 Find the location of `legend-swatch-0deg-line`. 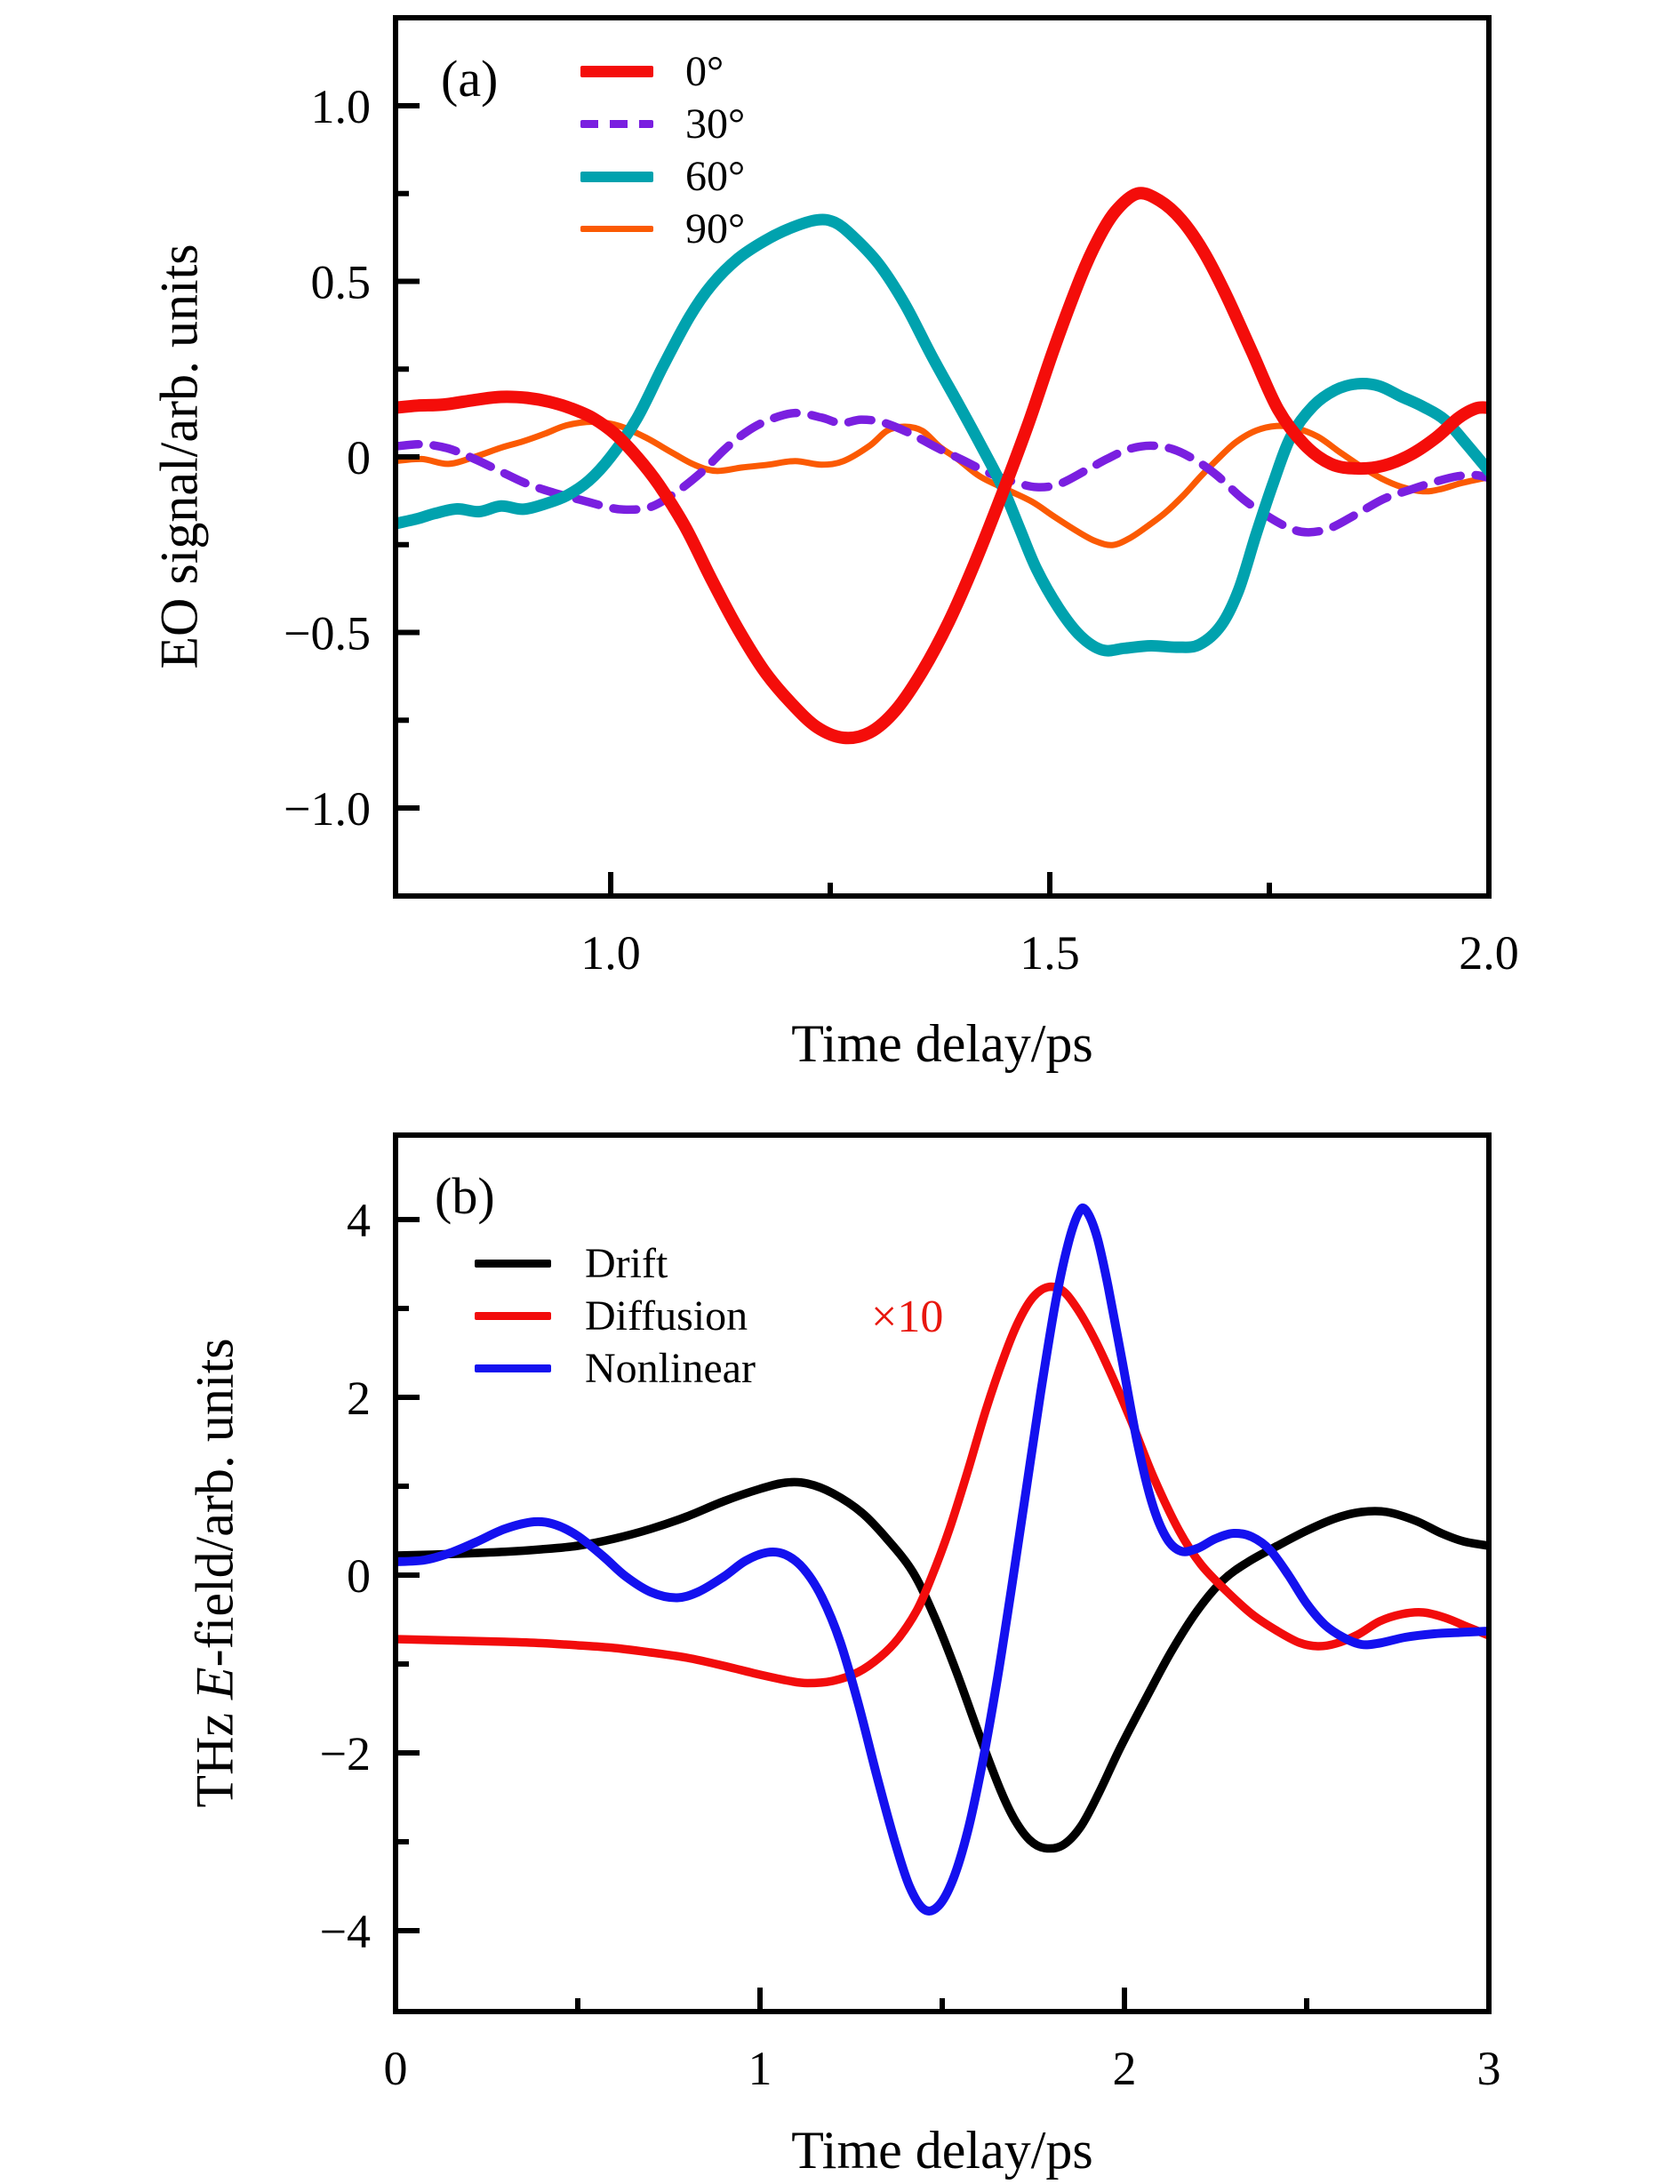

legend-swatch-0deg-line is located at coordinates (616, 71).